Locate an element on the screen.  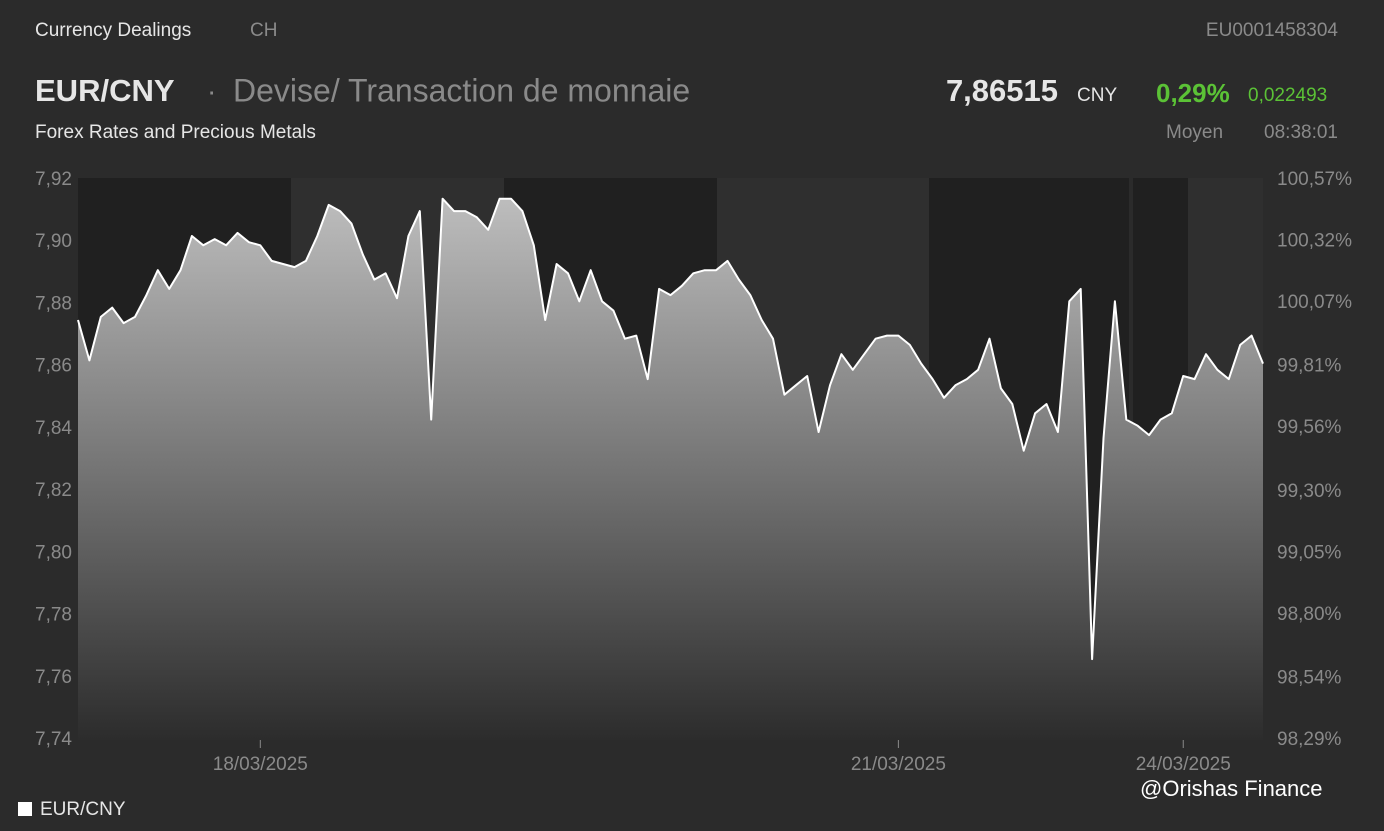
change-abs: 0,022493 is located at coordinates (1287, 95).